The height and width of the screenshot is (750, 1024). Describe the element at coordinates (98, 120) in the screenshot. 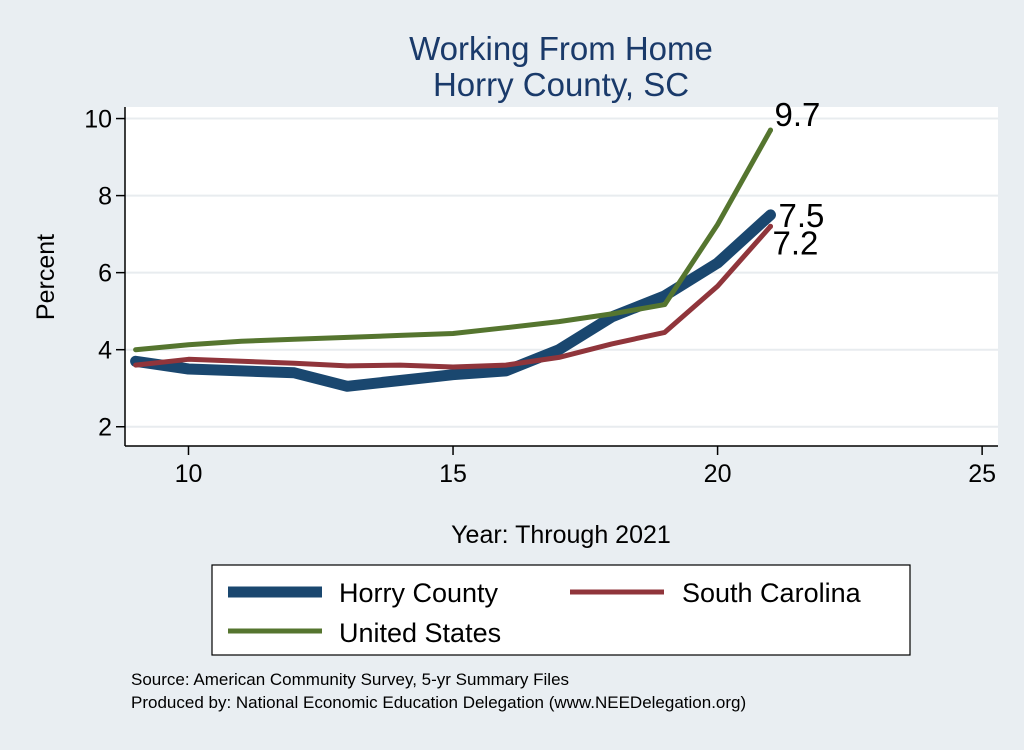

I see `y-tick-label-10: 10` at that location.